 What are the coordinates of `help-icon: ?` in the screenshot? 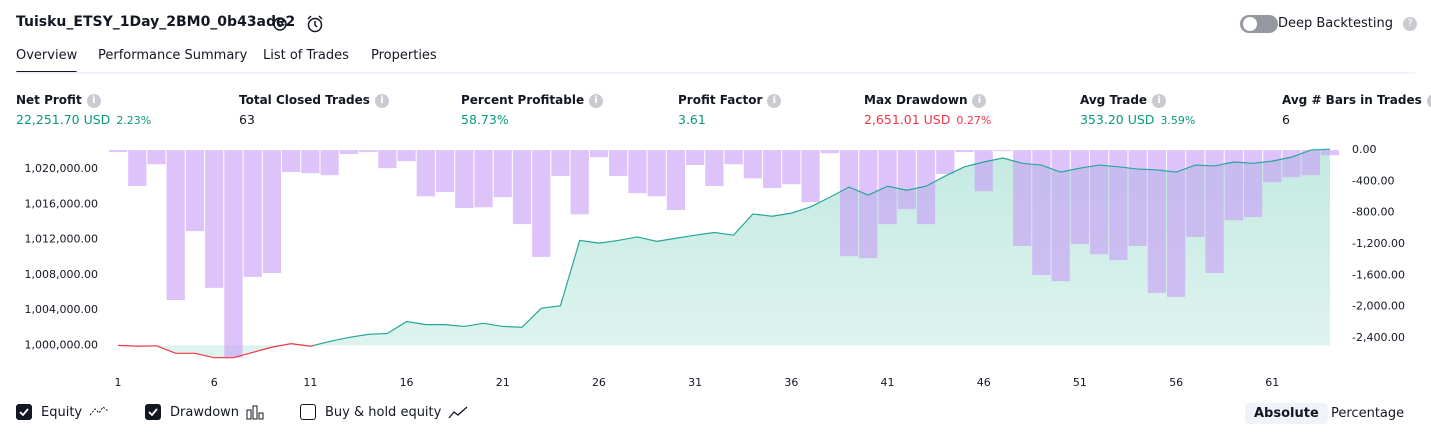 It's located at (1410, 24).